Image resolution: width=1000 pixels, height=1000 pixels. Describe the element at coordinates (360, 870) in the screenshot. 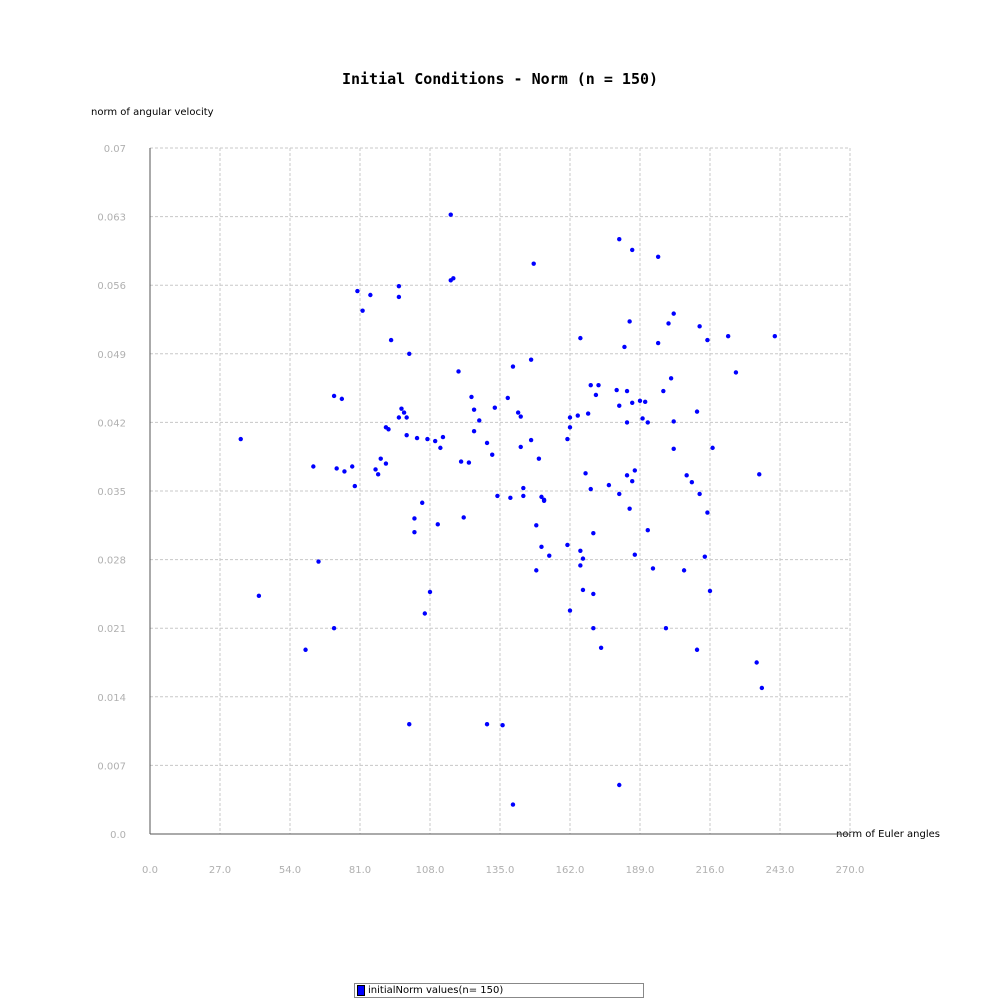

I see `x-tick-label: 81.0` at that location.